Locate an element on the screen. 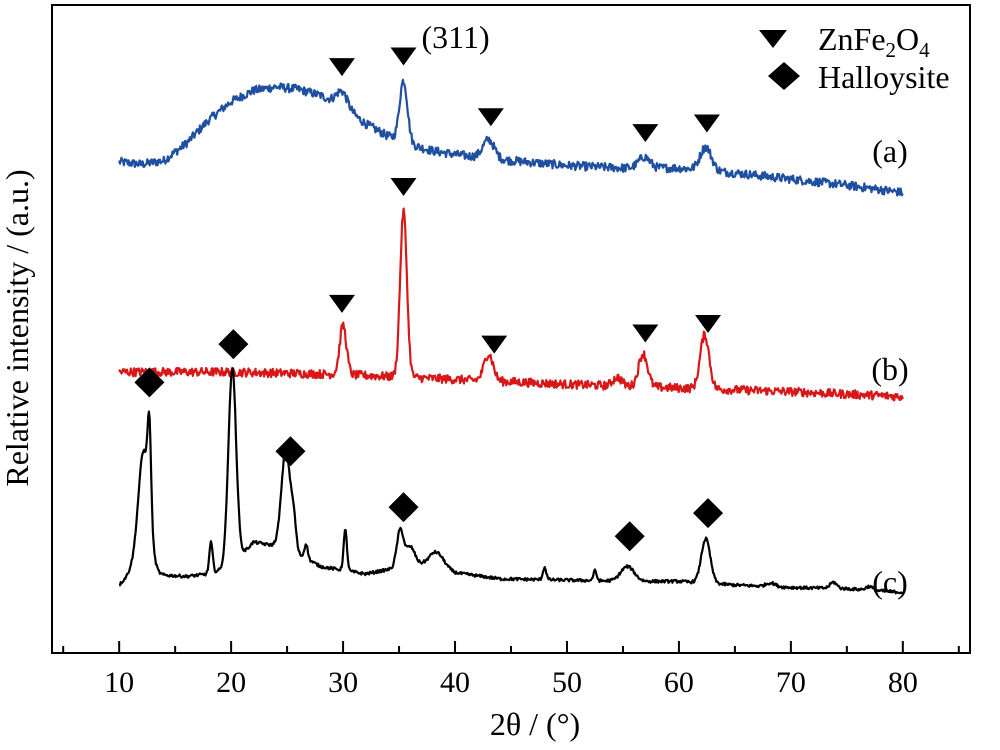  x-tick-label: 20 is located at coordinates (231, 682).